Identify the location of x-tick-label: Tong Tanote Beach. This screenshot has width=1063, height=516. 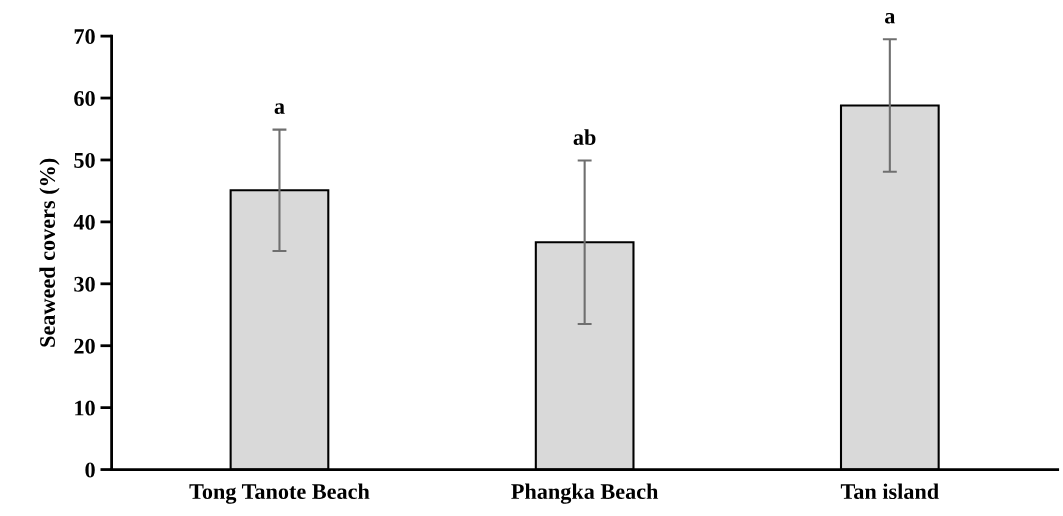
(279, 493).